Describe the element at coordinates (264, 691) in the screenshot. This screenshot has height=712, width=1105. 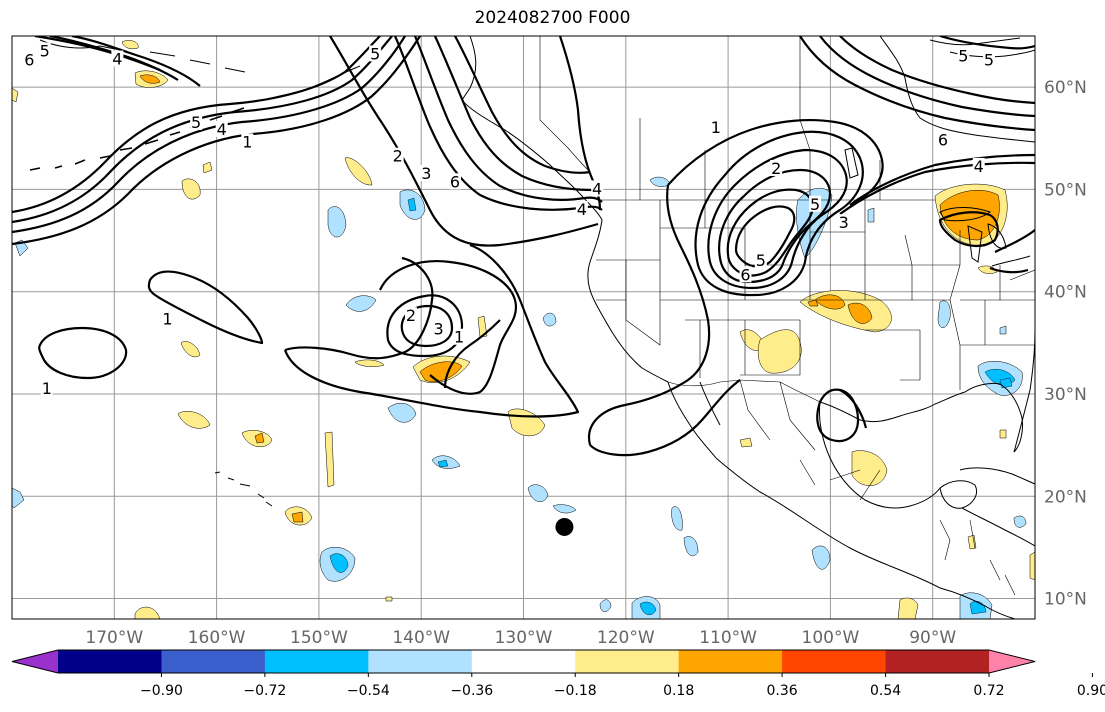
I see `colorbar-tick-label: −0.72` at that location.